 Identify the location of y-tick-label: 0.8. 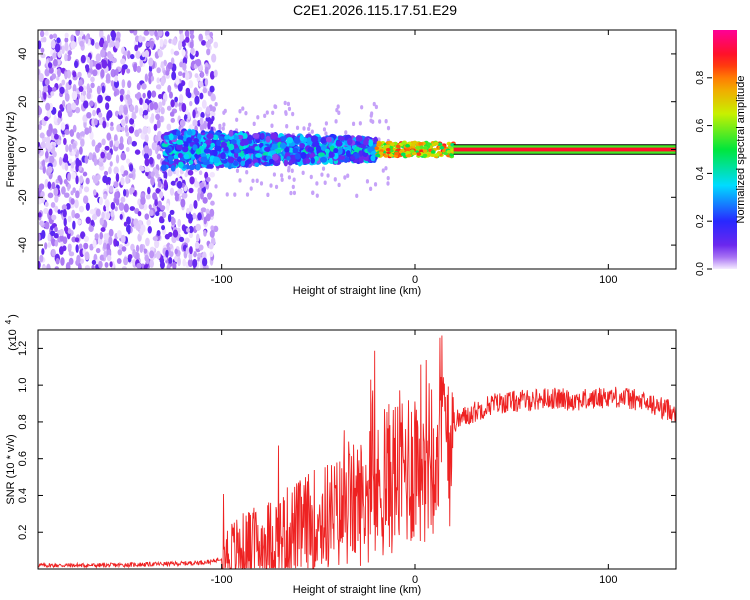
(23, 421).